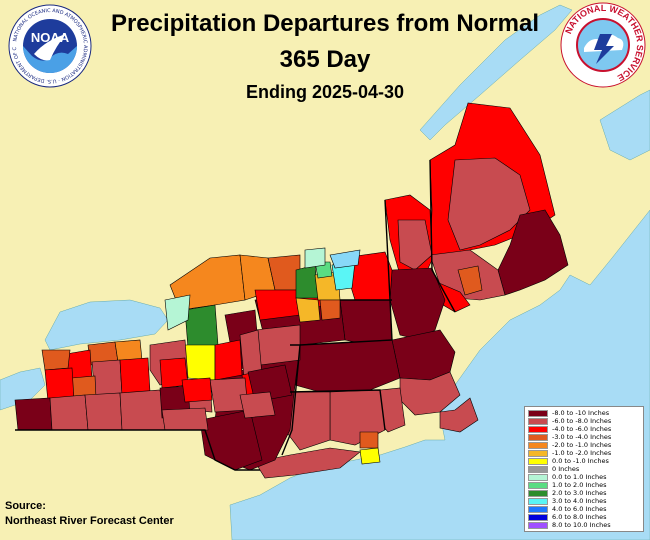  What do you see at coordinates (201, 326) in the screenshot?
I see `region-ny-lewis` at bounding box center [201, 326].